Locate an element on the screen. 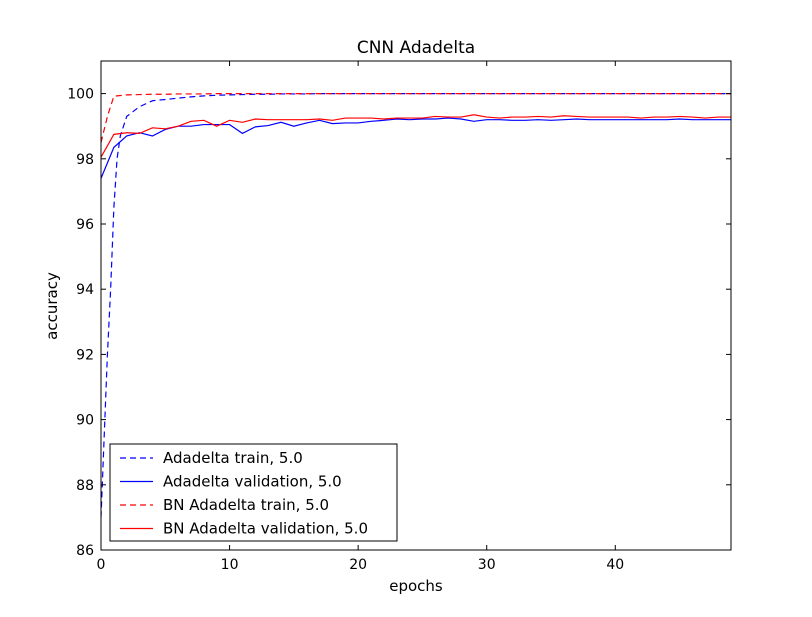 The height and width of the screenshot is (617, 812). y-tick-label: 86 is located at coordinates (85, 551).